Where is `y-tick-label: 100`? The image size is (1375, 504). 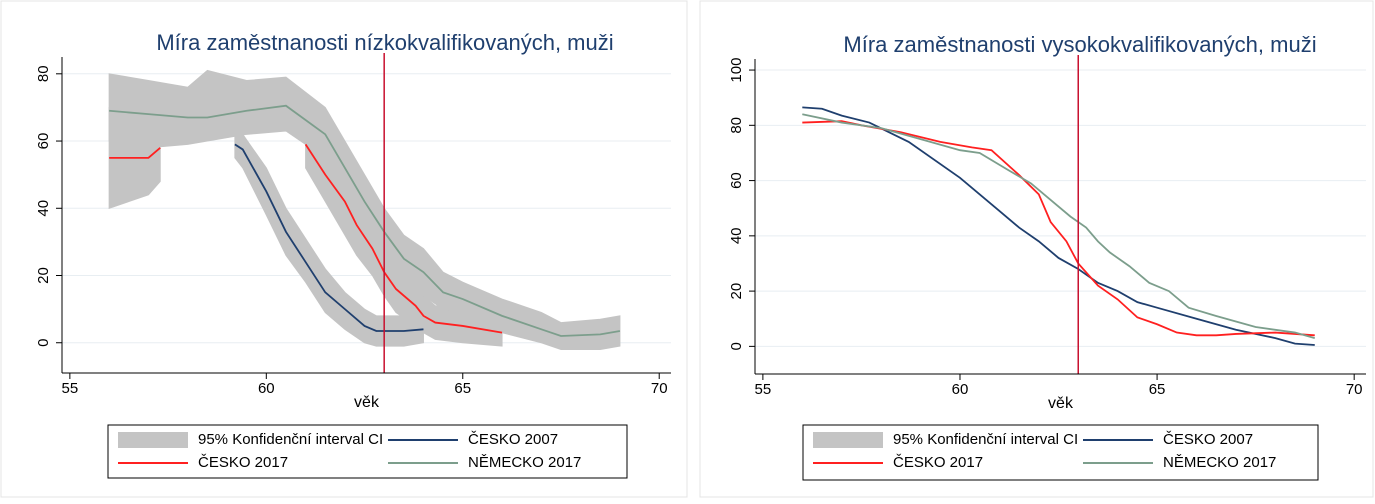
y-tick-label: 100 is located at coordinates (736, 70).